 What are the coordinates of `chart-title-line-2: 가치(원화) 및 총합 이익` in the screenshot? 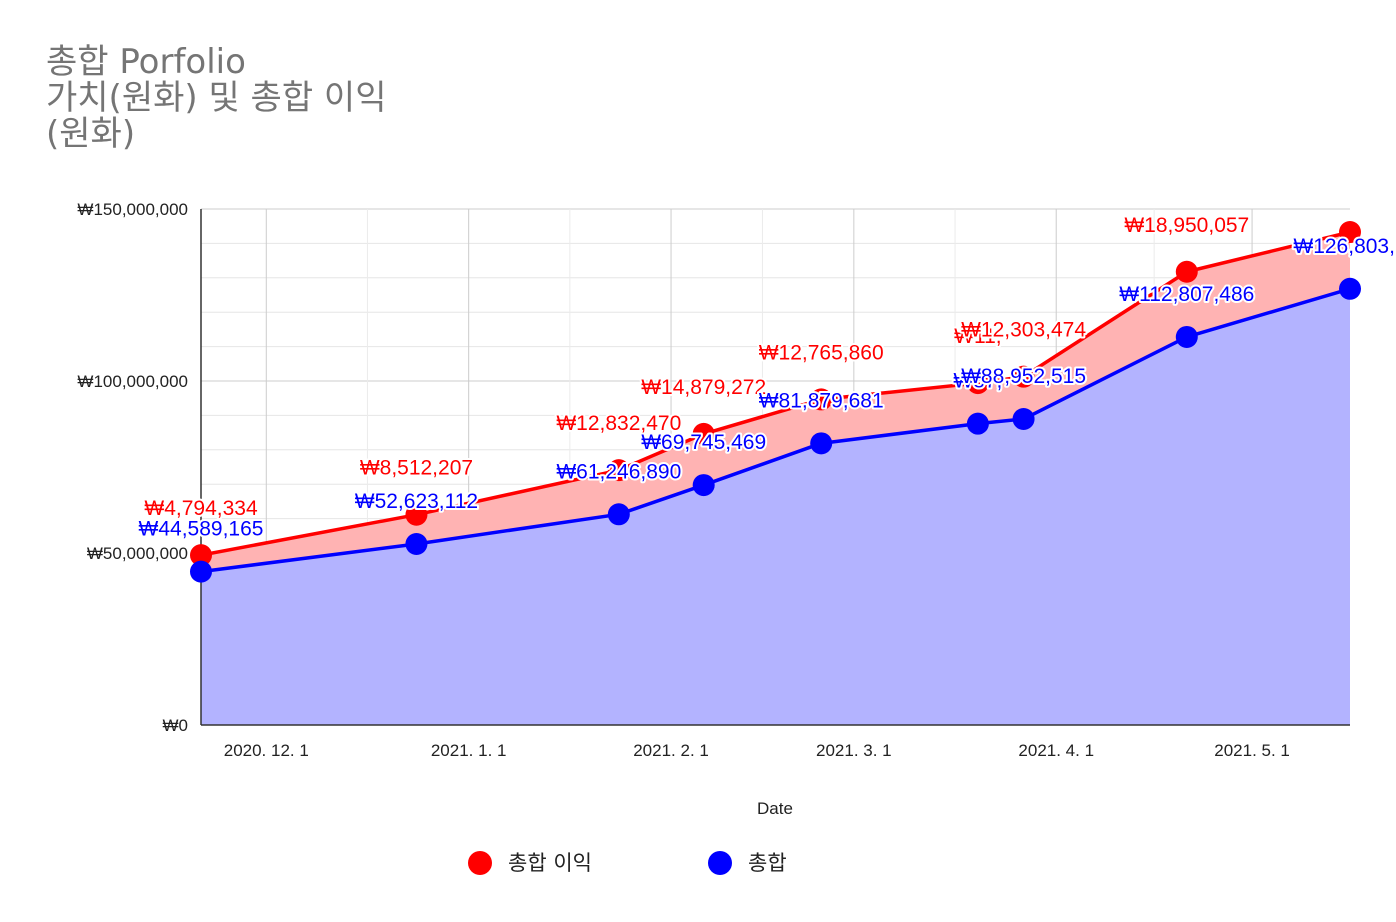 It's located at (216, 98).